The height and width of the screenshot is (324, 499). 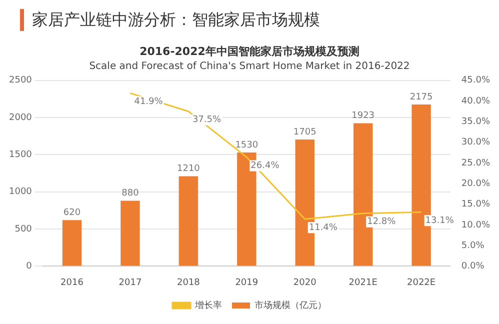 I want to click on y2-tick-label: 25.0%, so click(x=475, y=163).